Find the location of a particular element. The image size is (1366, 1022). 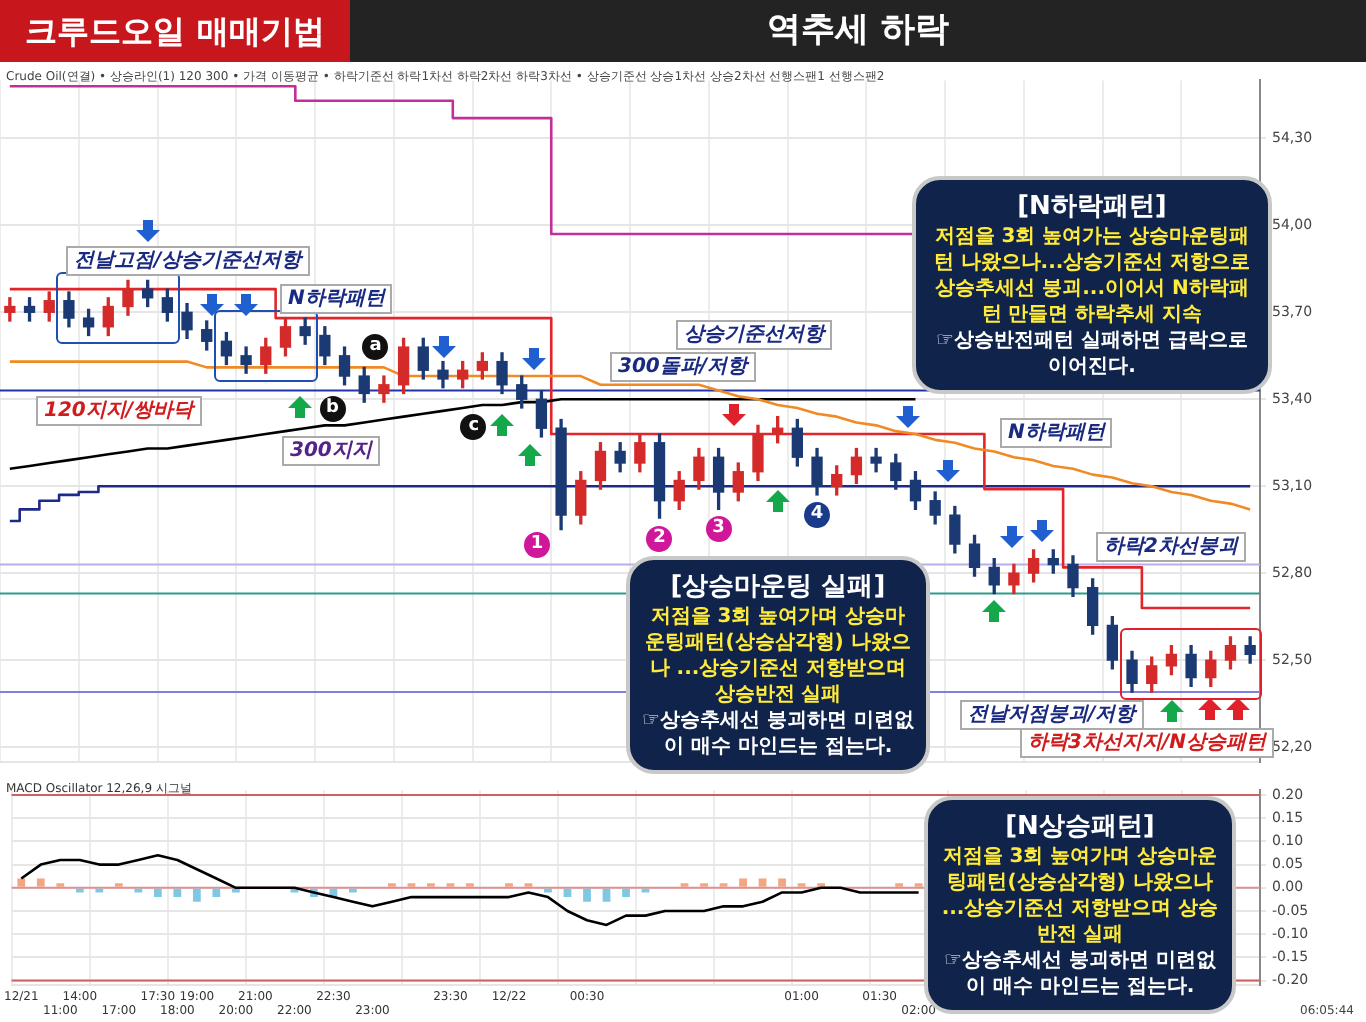

annotation: 2 is located at coordinates (659, 538).